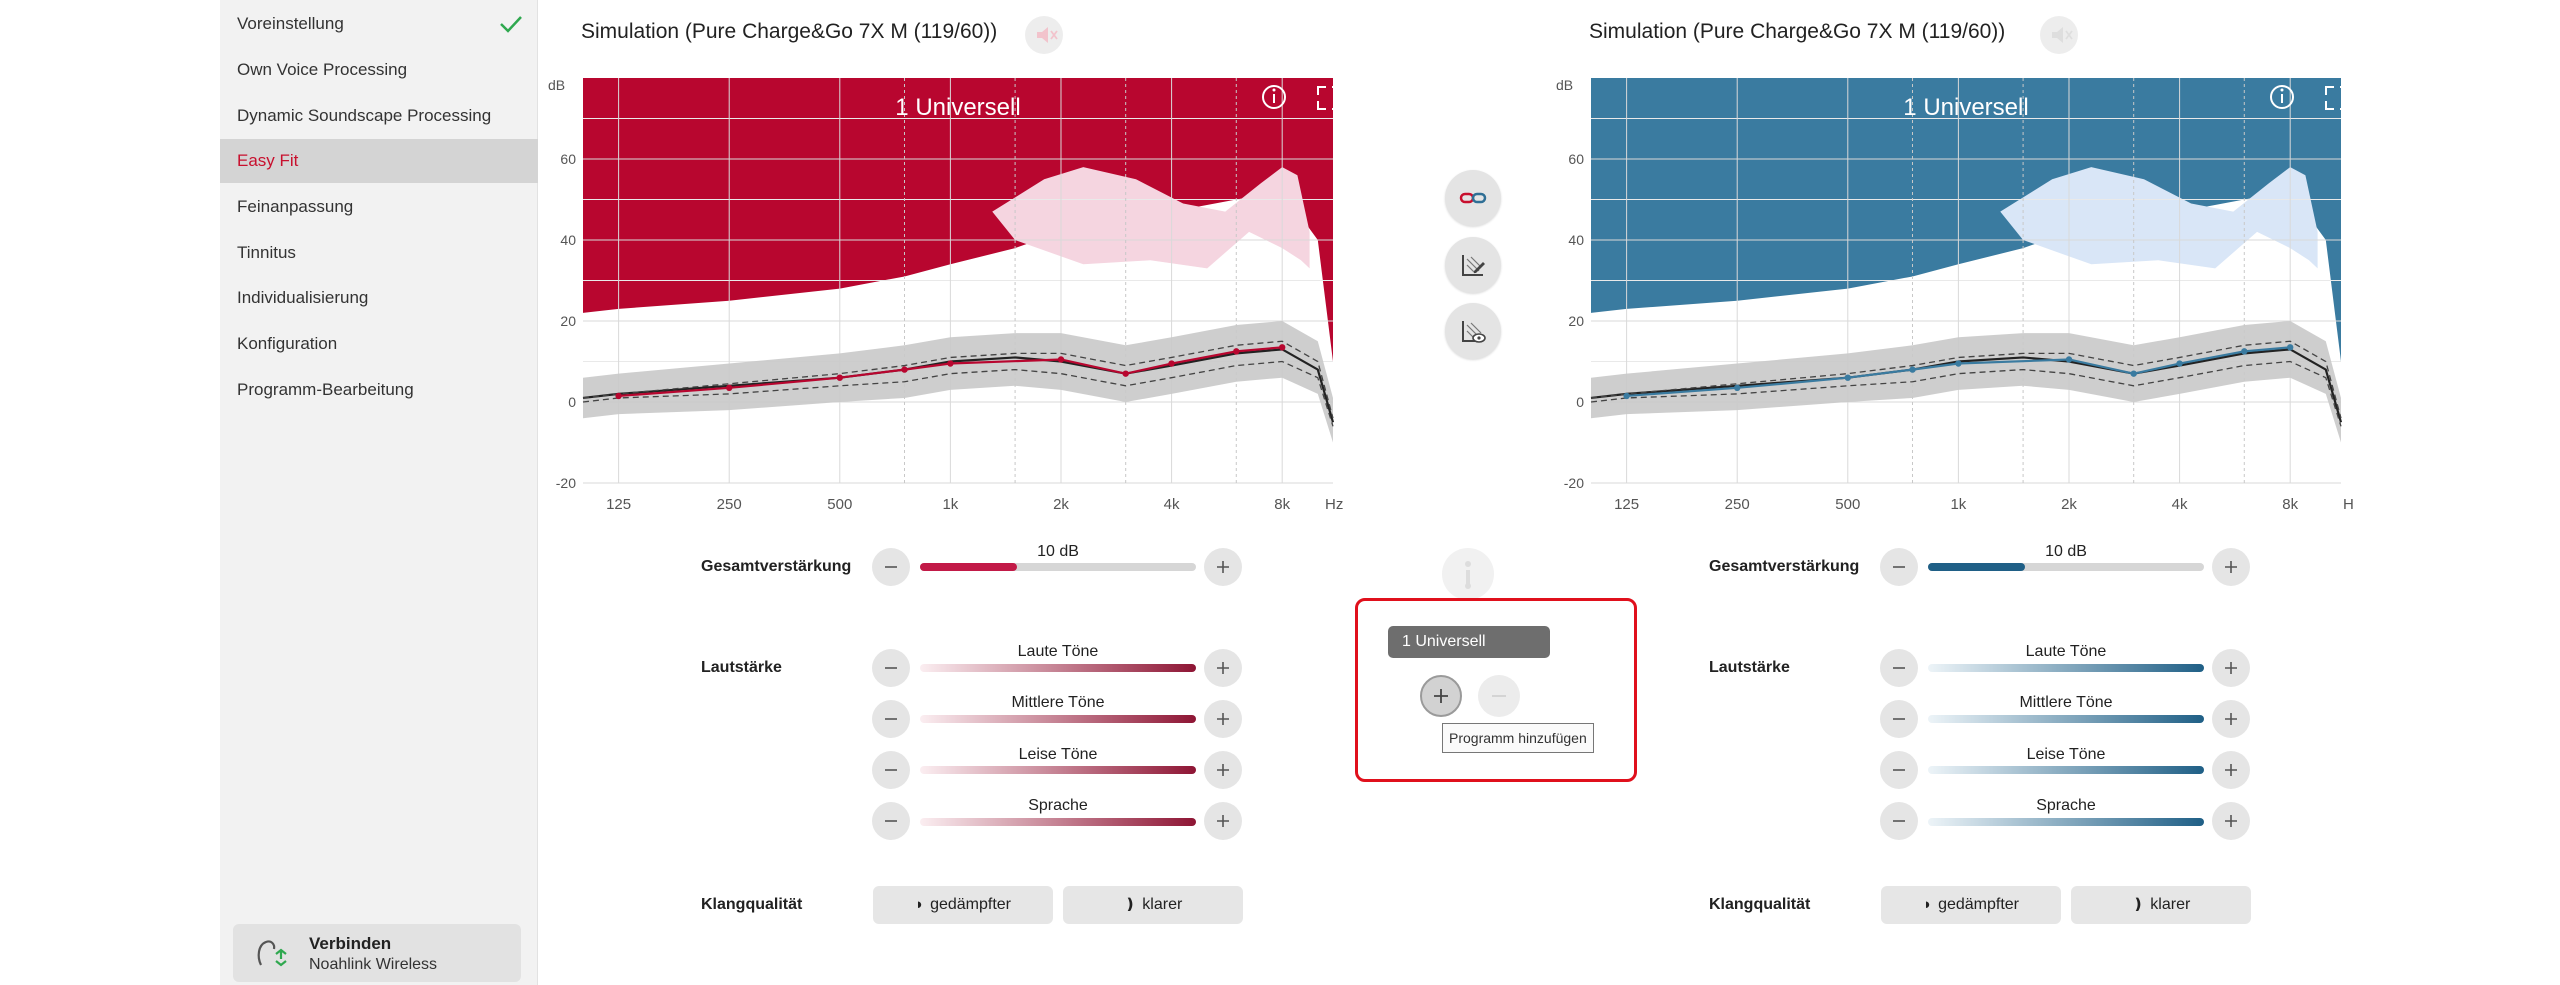 The width and height of the screenshot is (2560, 985). Describe the element at coordinates (379, 390) in the screenshot. I see `sidebar-item-programm-bearbeitung: Programm-Bearbeitung` at that location.